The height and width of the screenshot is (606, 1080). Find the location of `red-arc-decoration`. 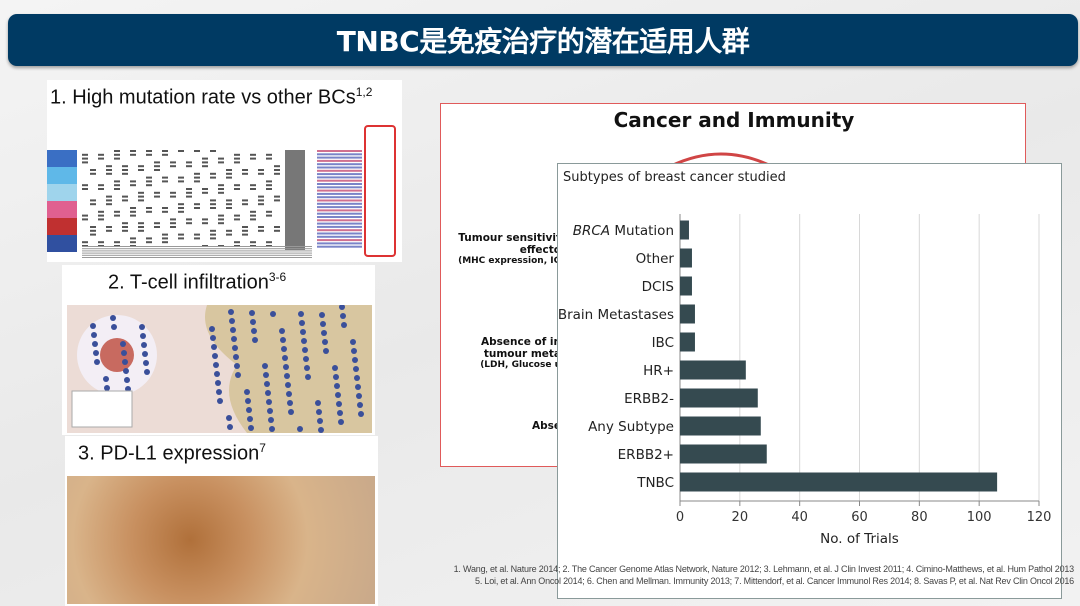

red-arc-decoration is located at coordinates (721, 160).